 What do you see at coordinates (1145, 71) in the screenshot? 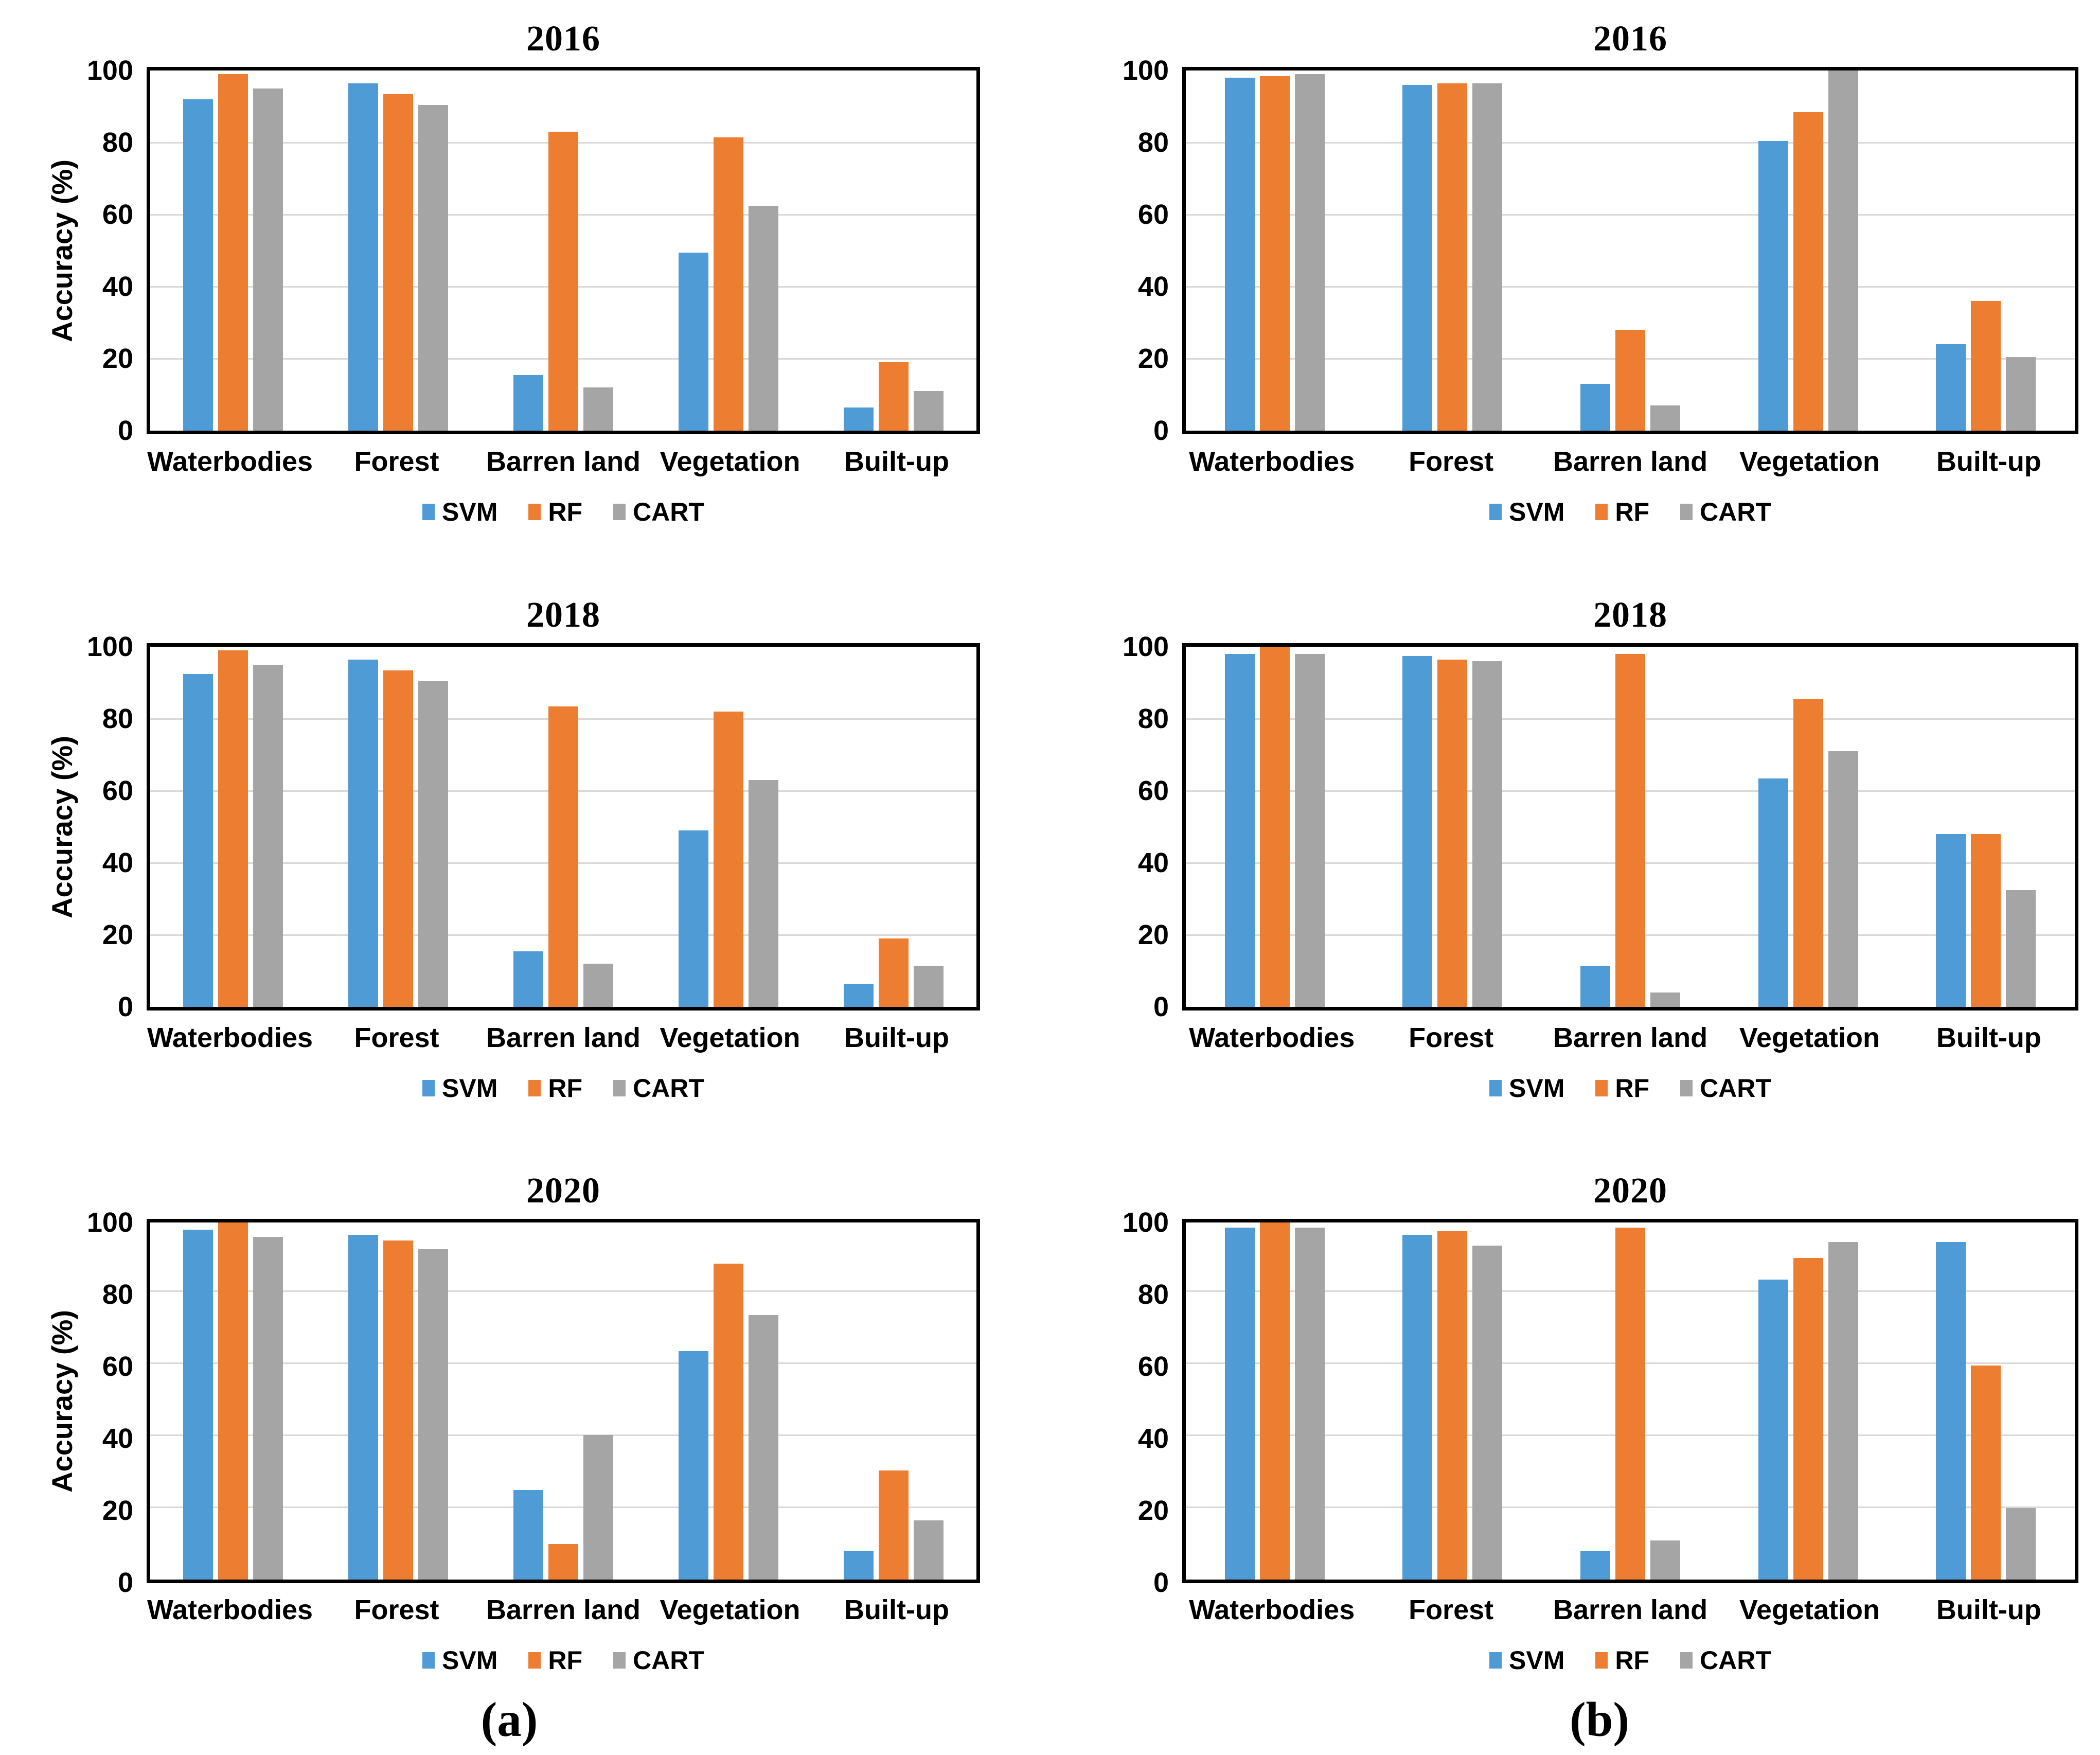
I see `y-tick-label-100: 100` at bounding box center [1145, 71].